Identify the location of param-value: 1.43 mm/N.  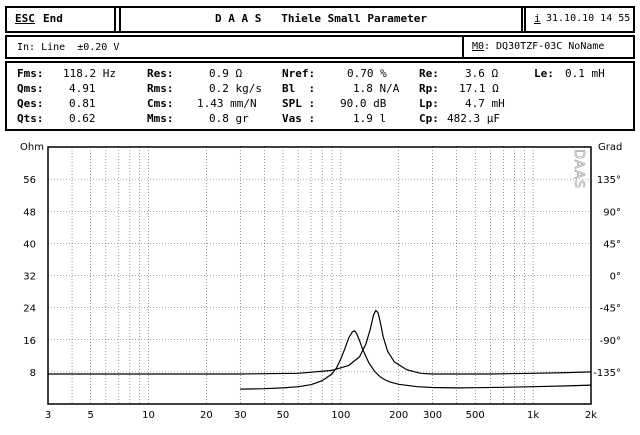
(227, 103).